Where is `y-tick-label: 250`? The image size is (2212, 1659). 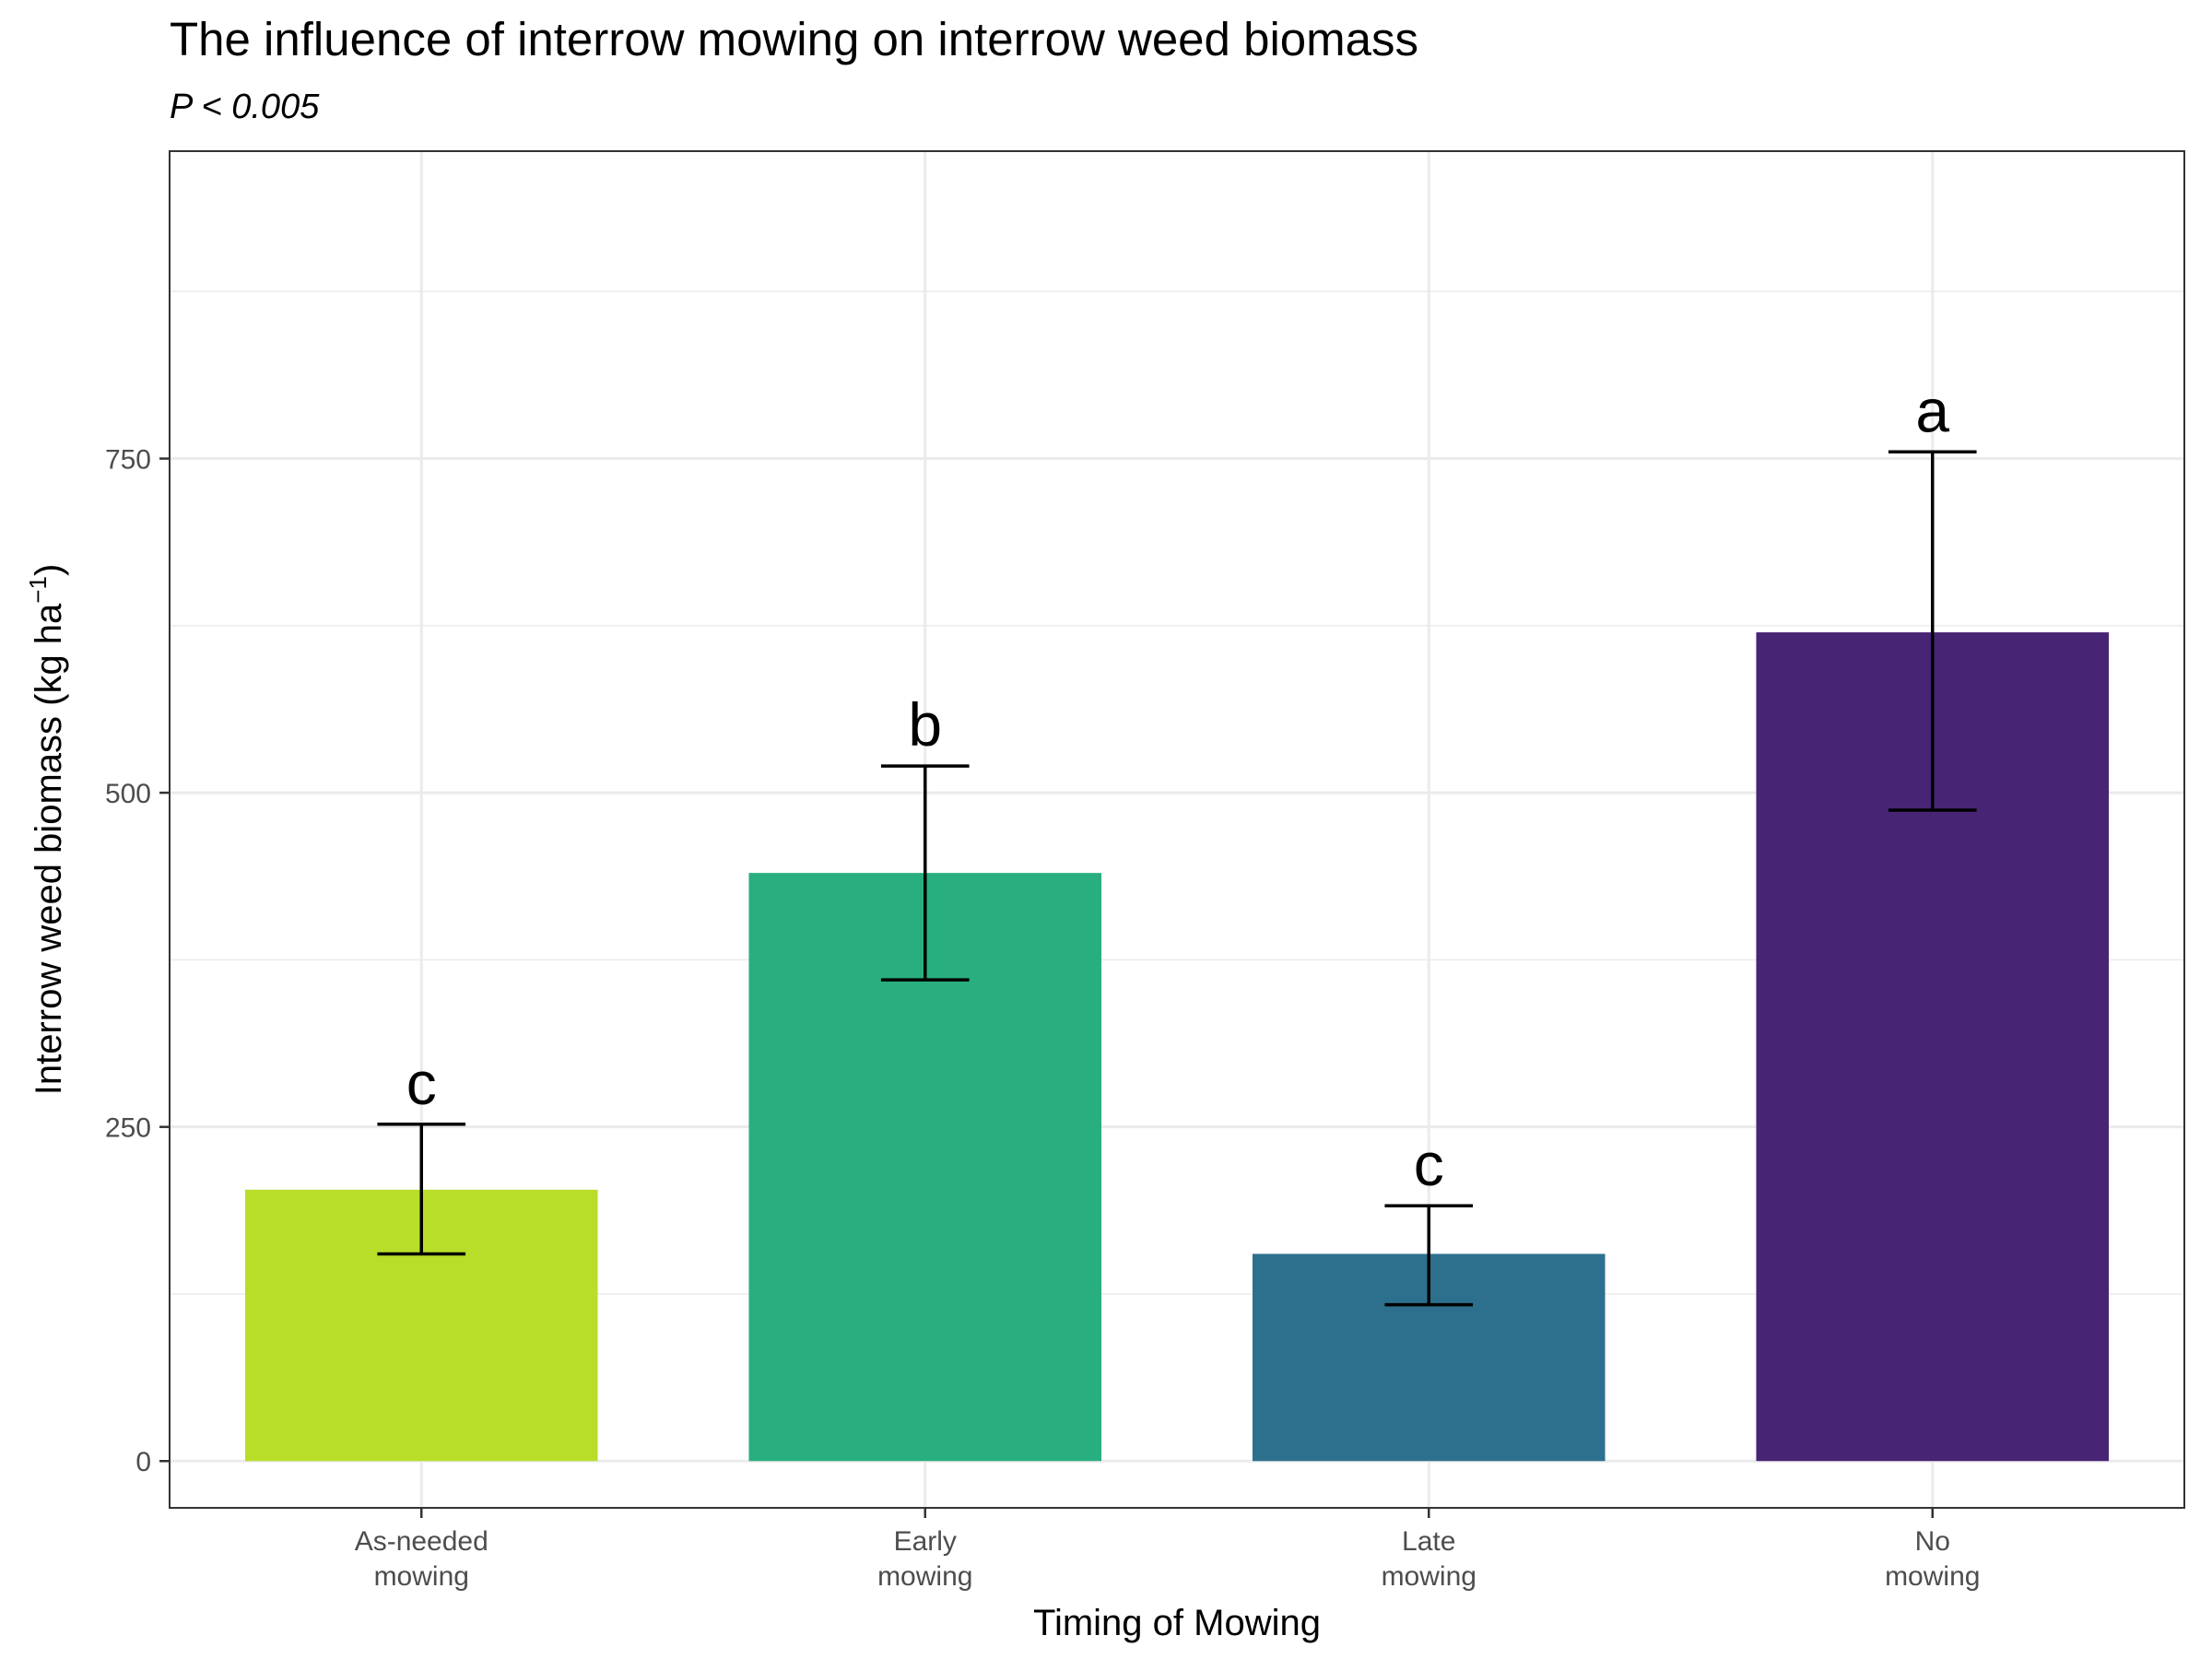 y-tick-label: 250 is located at coordinates (128, 1128).